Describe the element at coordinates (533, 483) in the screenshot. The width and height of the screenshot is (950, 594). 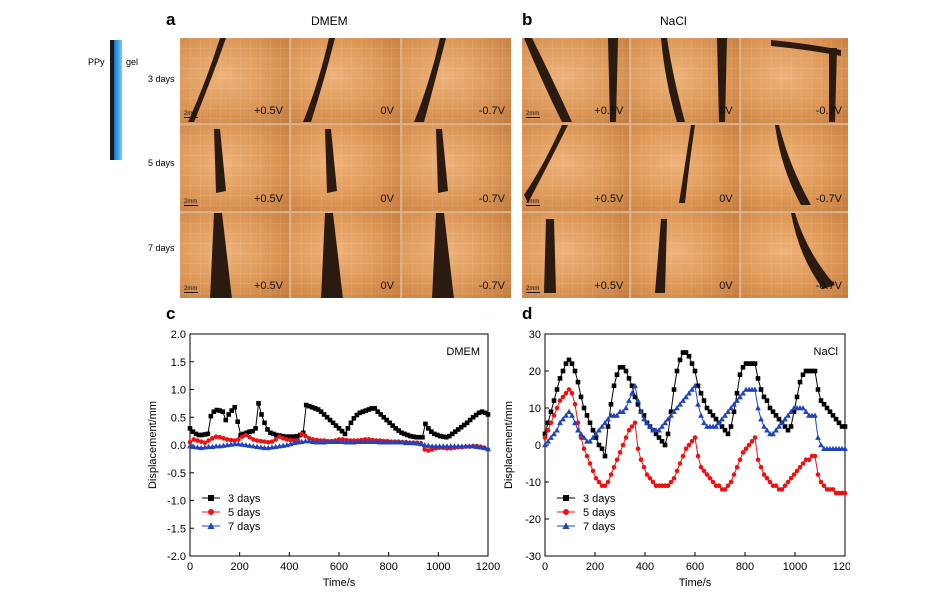
I see `y-tick-label: -10` at that location.